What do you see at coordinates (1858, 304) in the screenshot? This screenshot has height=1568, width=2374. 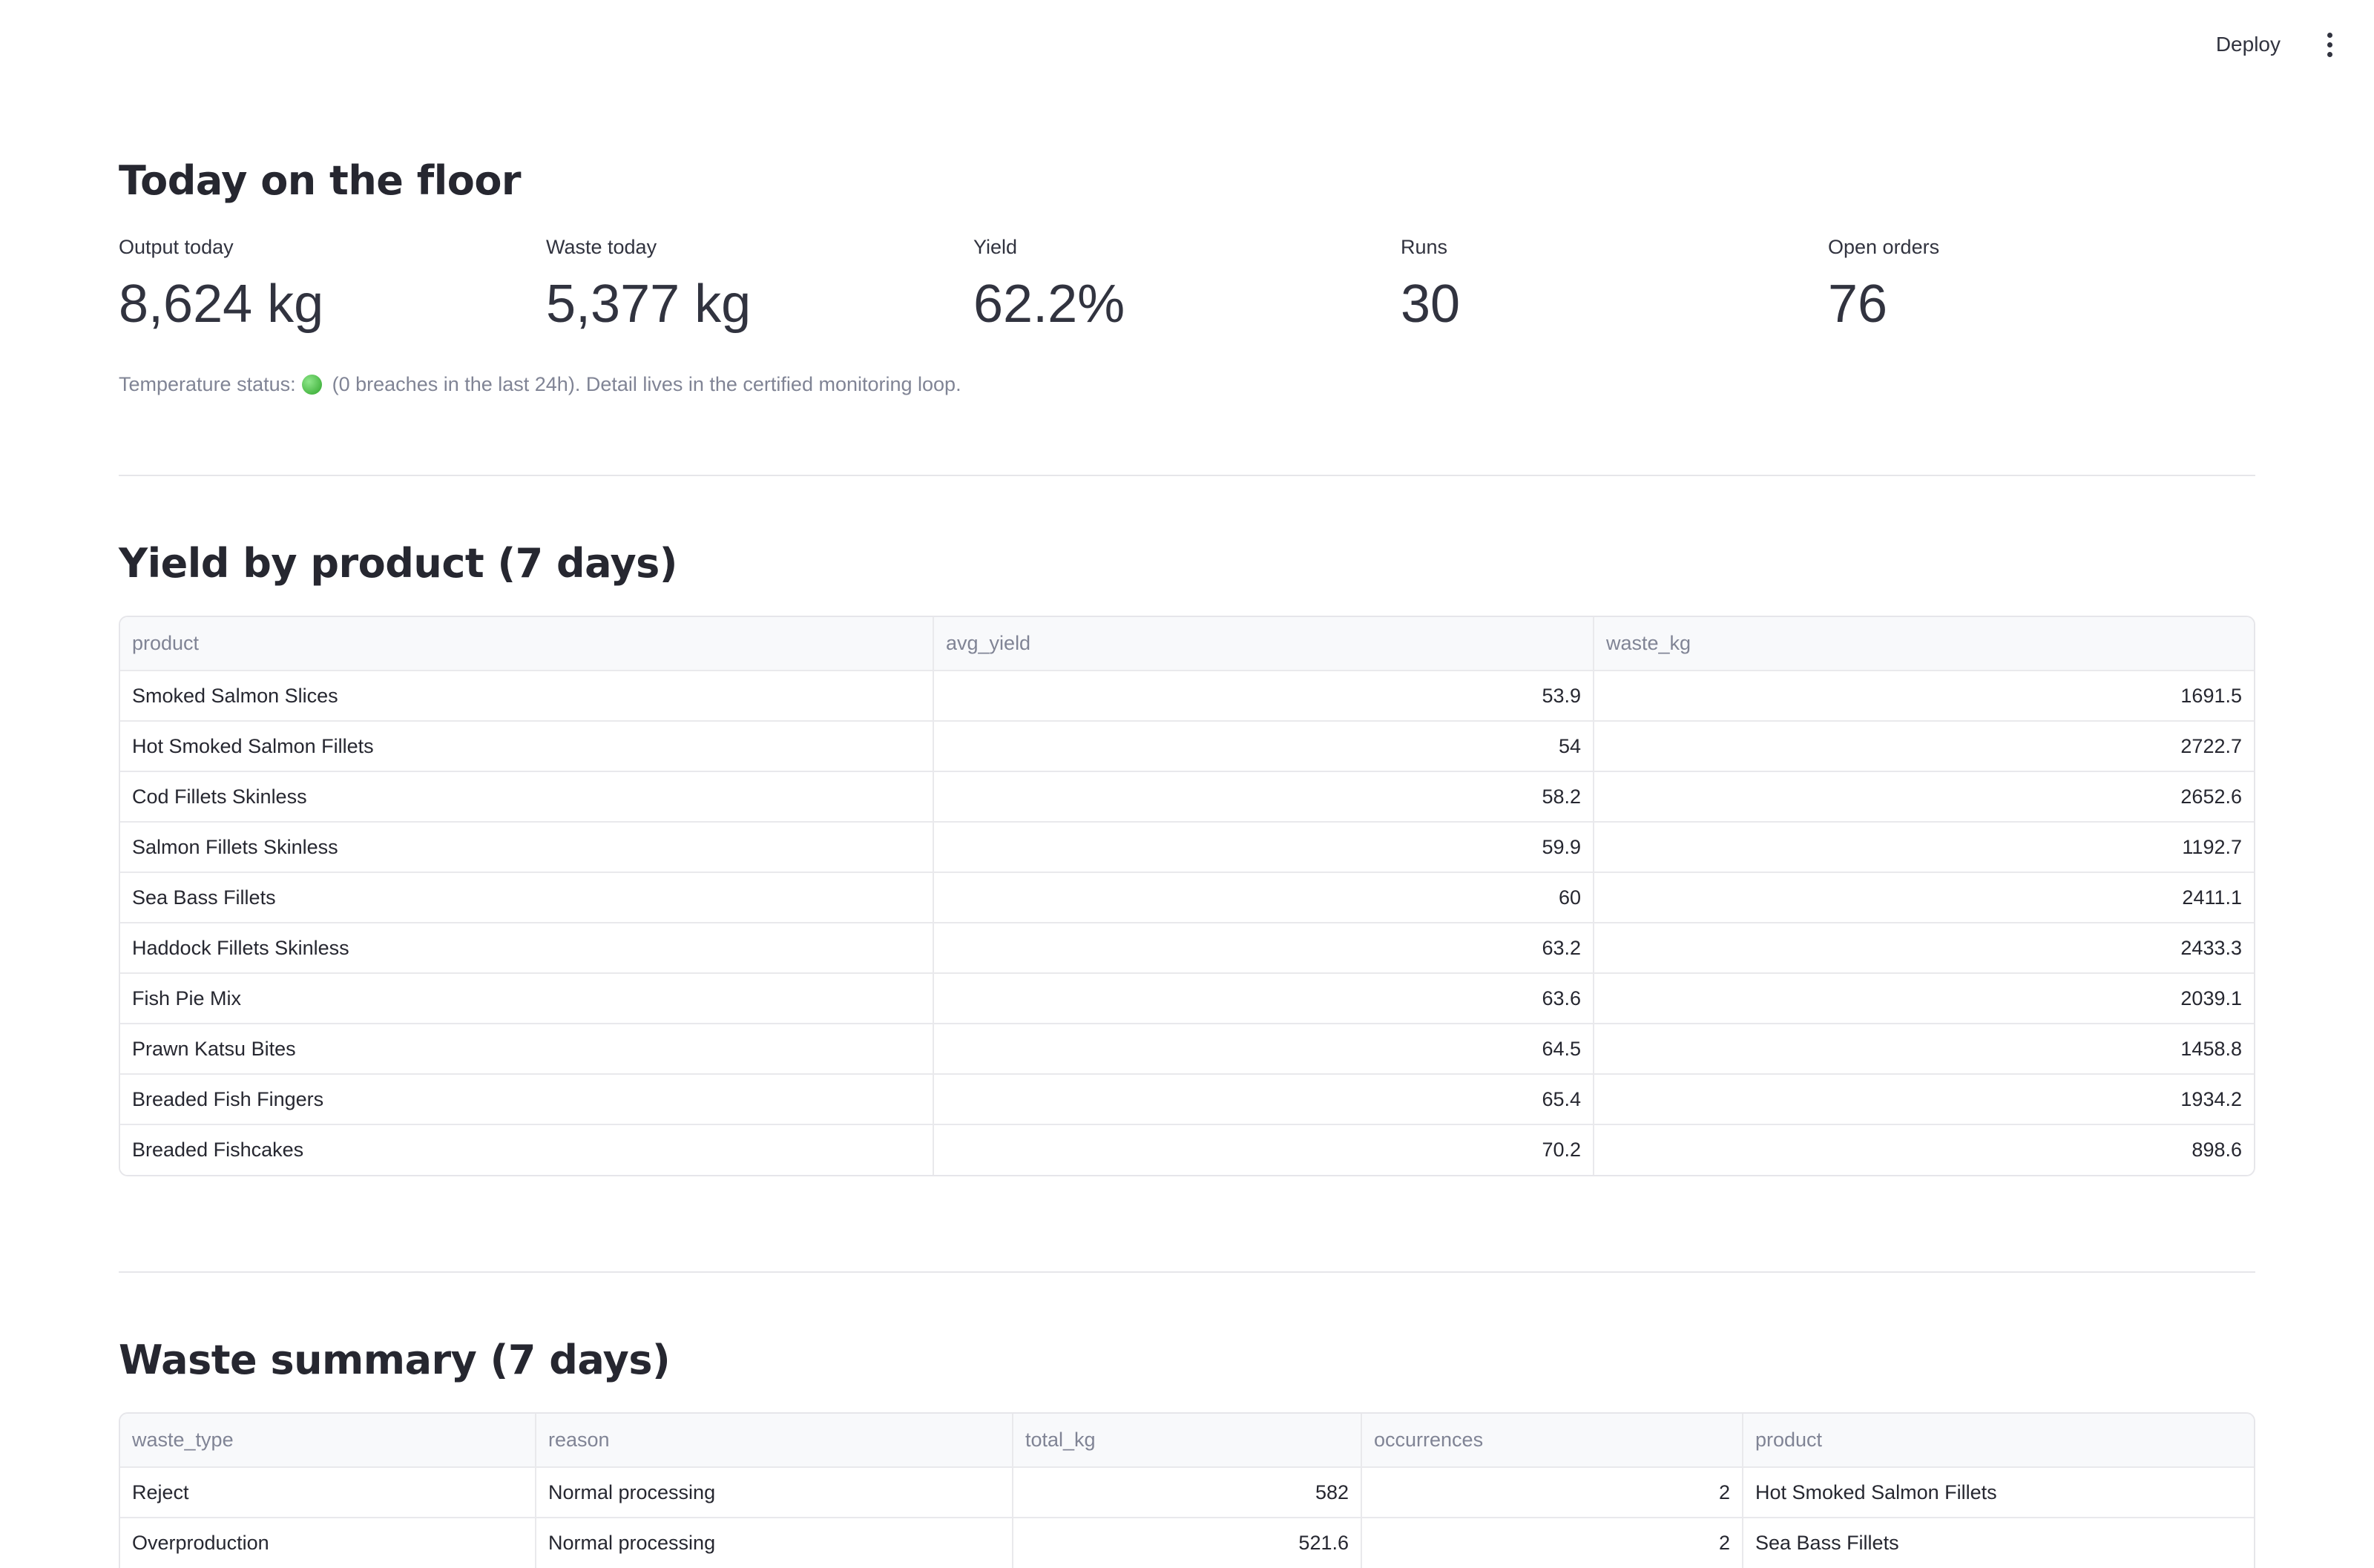 I see `metric-value: 76` at bounding box center [1858, 304].